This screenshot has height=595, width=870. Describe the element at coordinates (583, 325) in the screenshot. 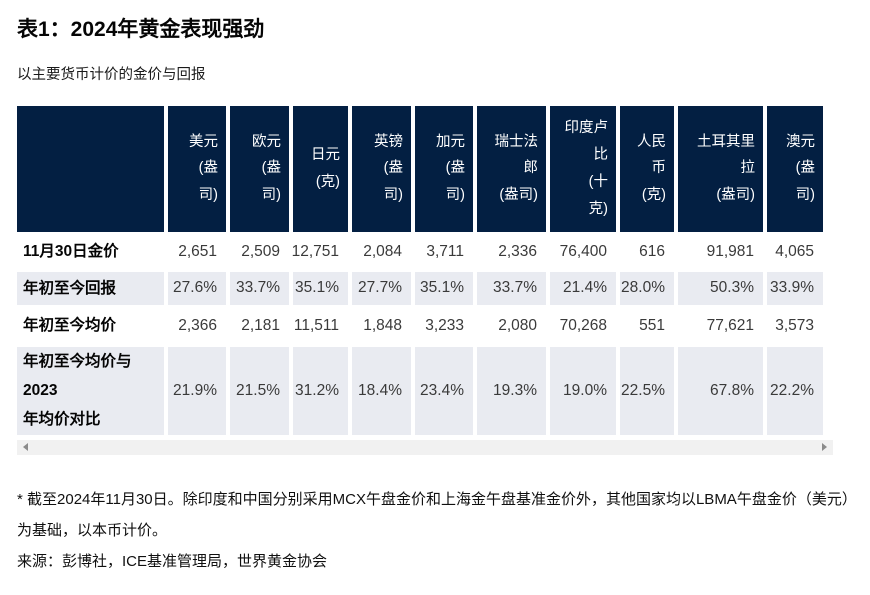

I see `value-cell: 70,268` at that location.